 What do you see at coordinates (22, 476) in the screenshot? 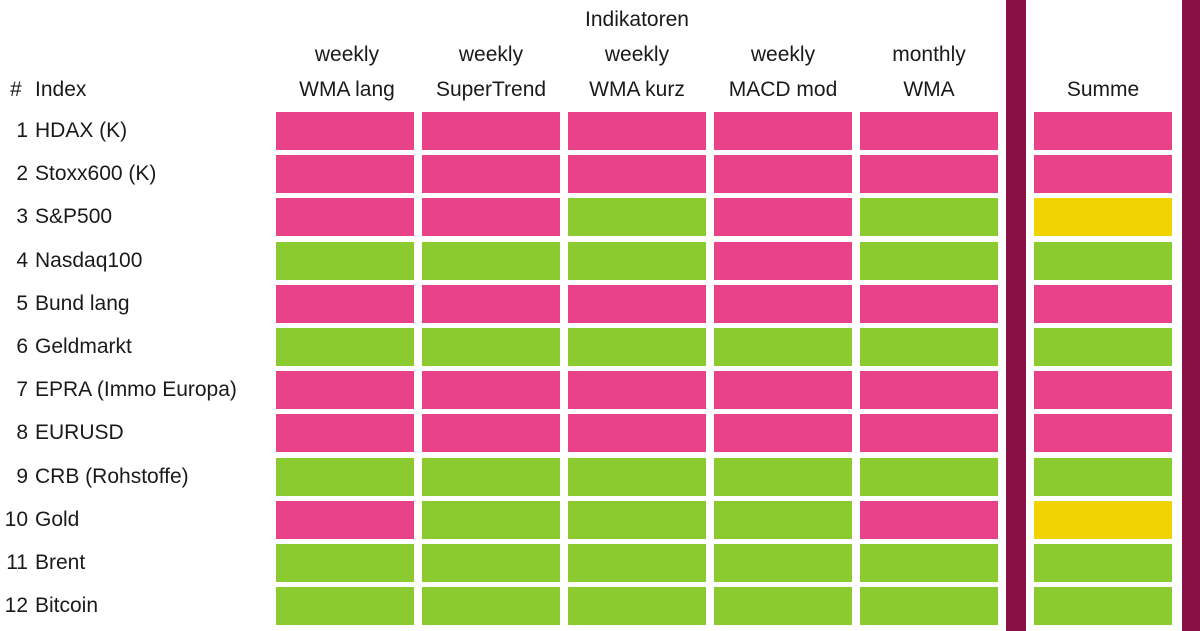
I see `row-number: 9` at bounding box center [22, 476].